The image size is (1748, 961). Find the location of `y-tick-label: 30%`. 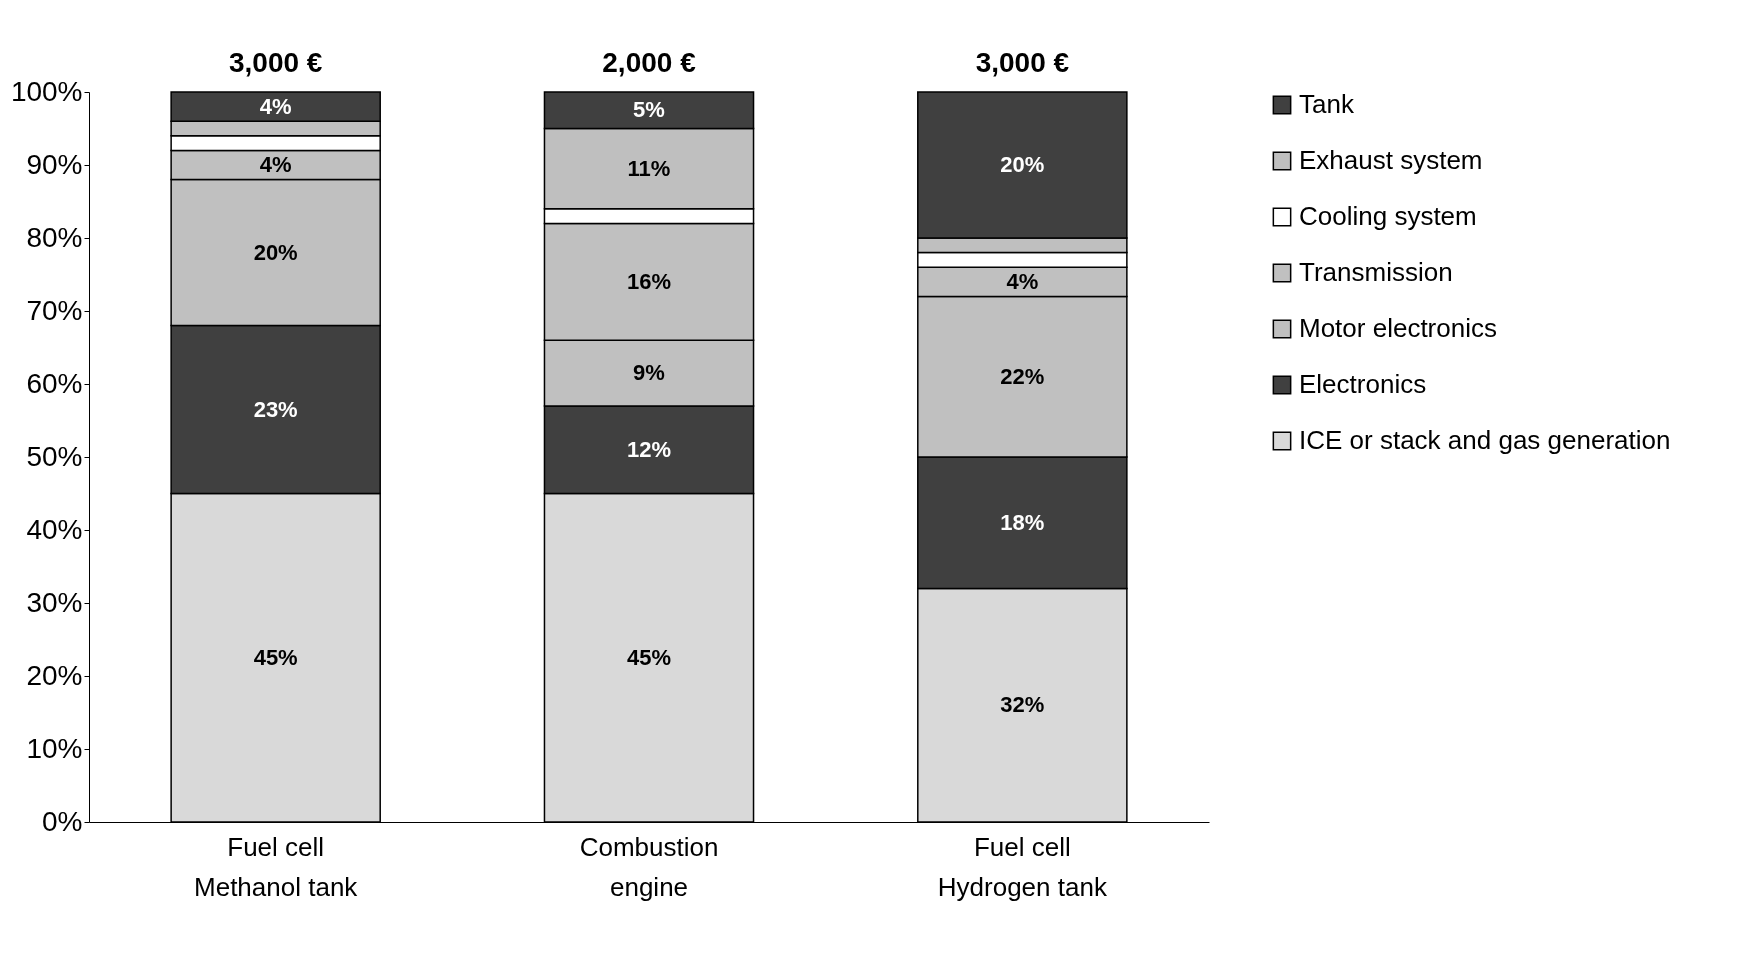

y-tick-label: 30% is located at coordinates (54, 602).